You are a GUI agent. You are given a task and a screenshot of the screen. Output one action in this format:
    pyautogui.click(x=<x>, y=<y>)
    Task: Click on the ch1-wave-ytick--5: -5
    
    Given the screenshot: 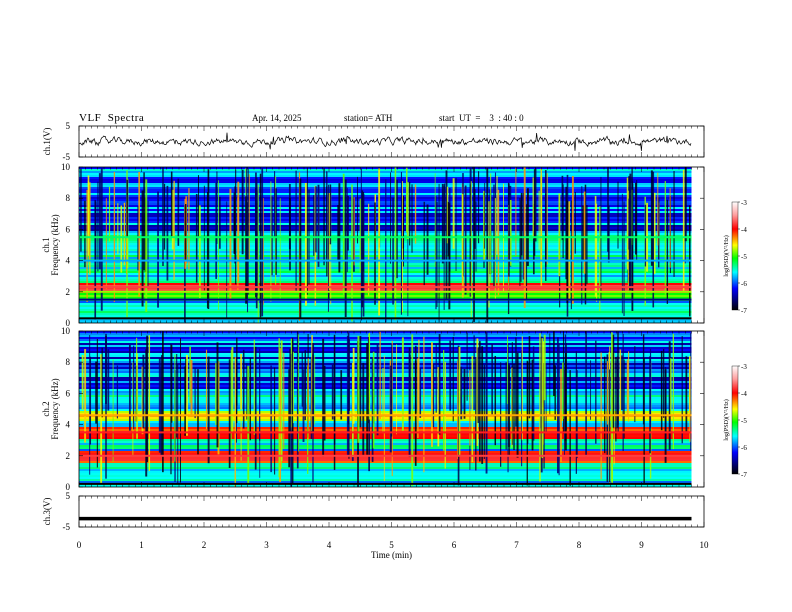 What is the action you would take?
    pyautogui.click(x=67, y=157)
    